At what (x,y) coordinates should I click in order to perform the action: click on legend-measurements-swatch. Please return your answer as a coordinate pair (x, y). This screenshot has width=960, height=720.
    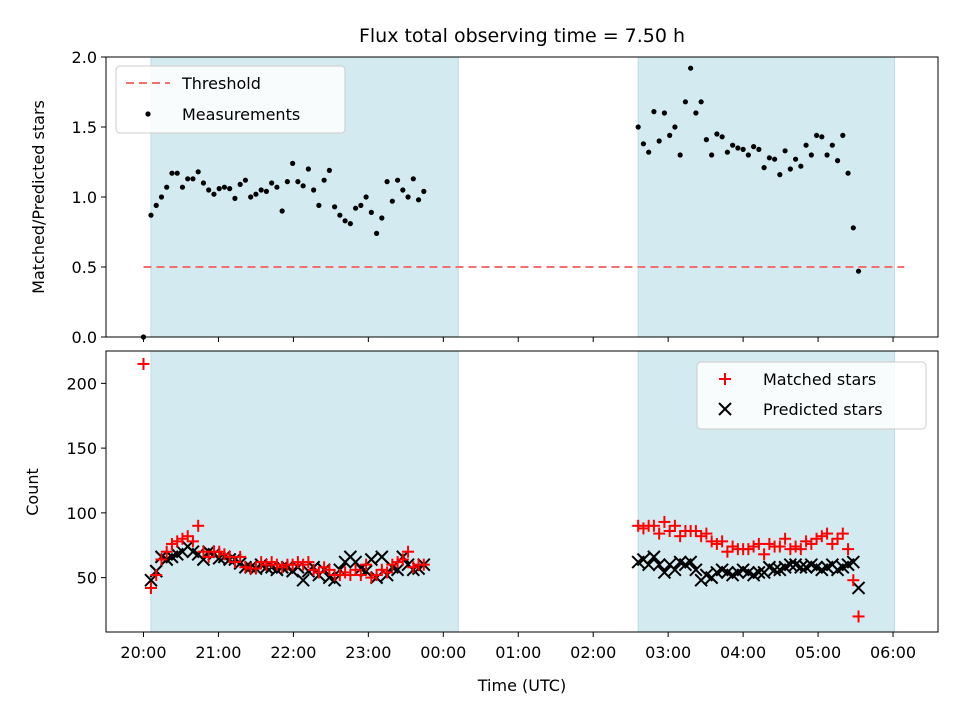
    Looking at the image, I should click on (148, 114).